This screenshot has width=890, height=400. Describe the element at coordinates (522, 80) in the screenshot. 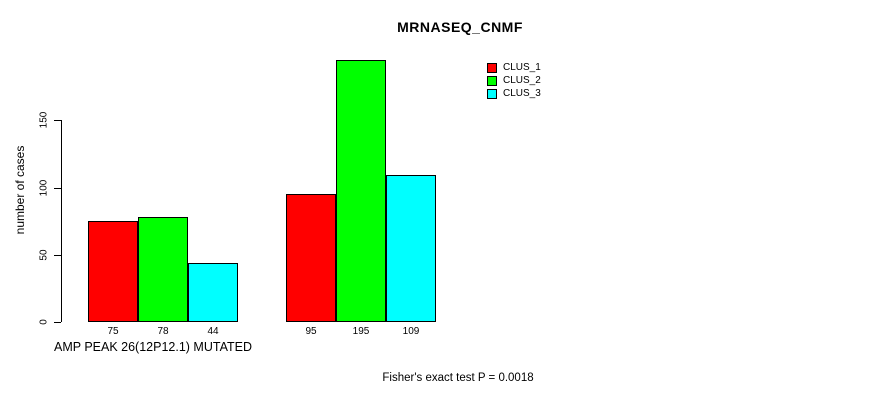

I see `legend-label: CLUS_2` at that location.